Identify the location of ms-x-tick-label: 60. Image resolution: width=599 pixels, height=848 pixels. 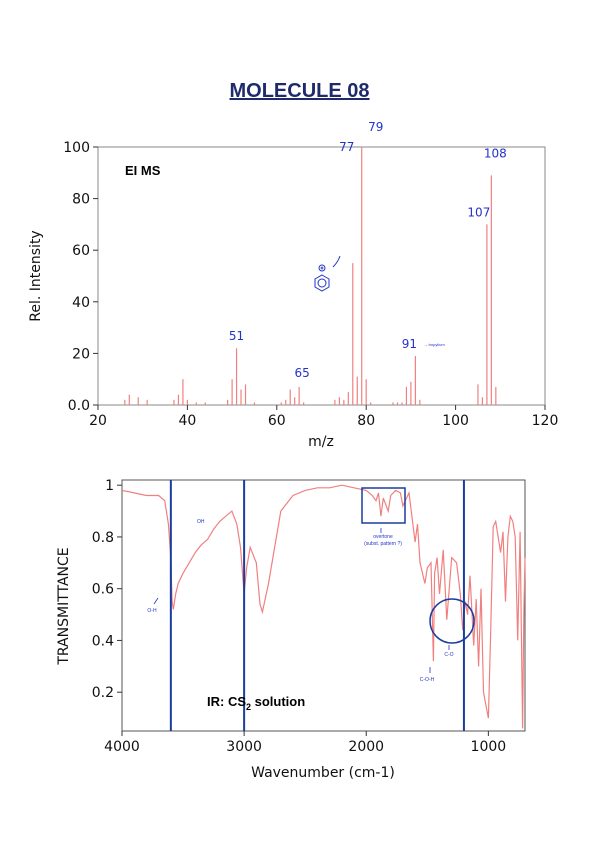
(277, 421).